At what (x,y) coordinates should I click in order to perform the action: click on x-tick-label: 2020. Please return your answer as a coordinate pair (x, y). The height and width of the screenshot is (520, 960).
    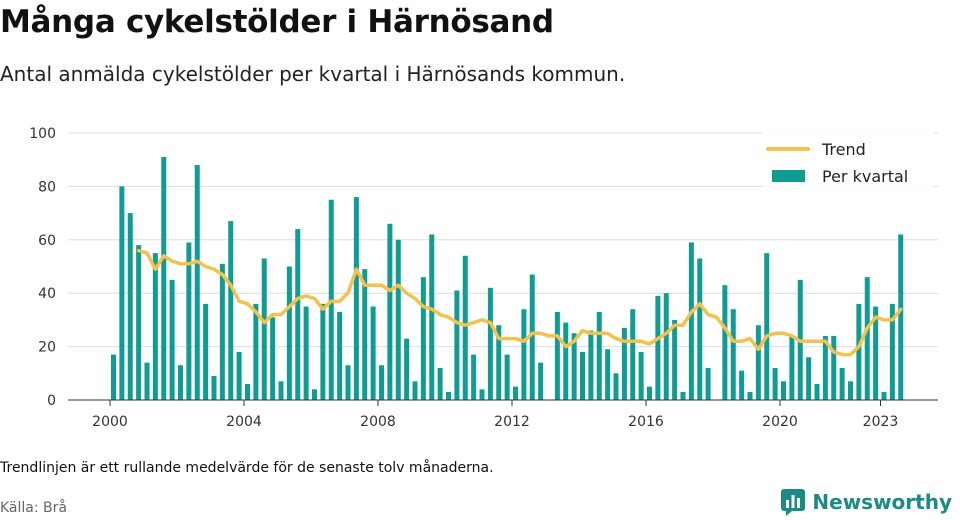
    Looking at the image, I should click on (780, 422).